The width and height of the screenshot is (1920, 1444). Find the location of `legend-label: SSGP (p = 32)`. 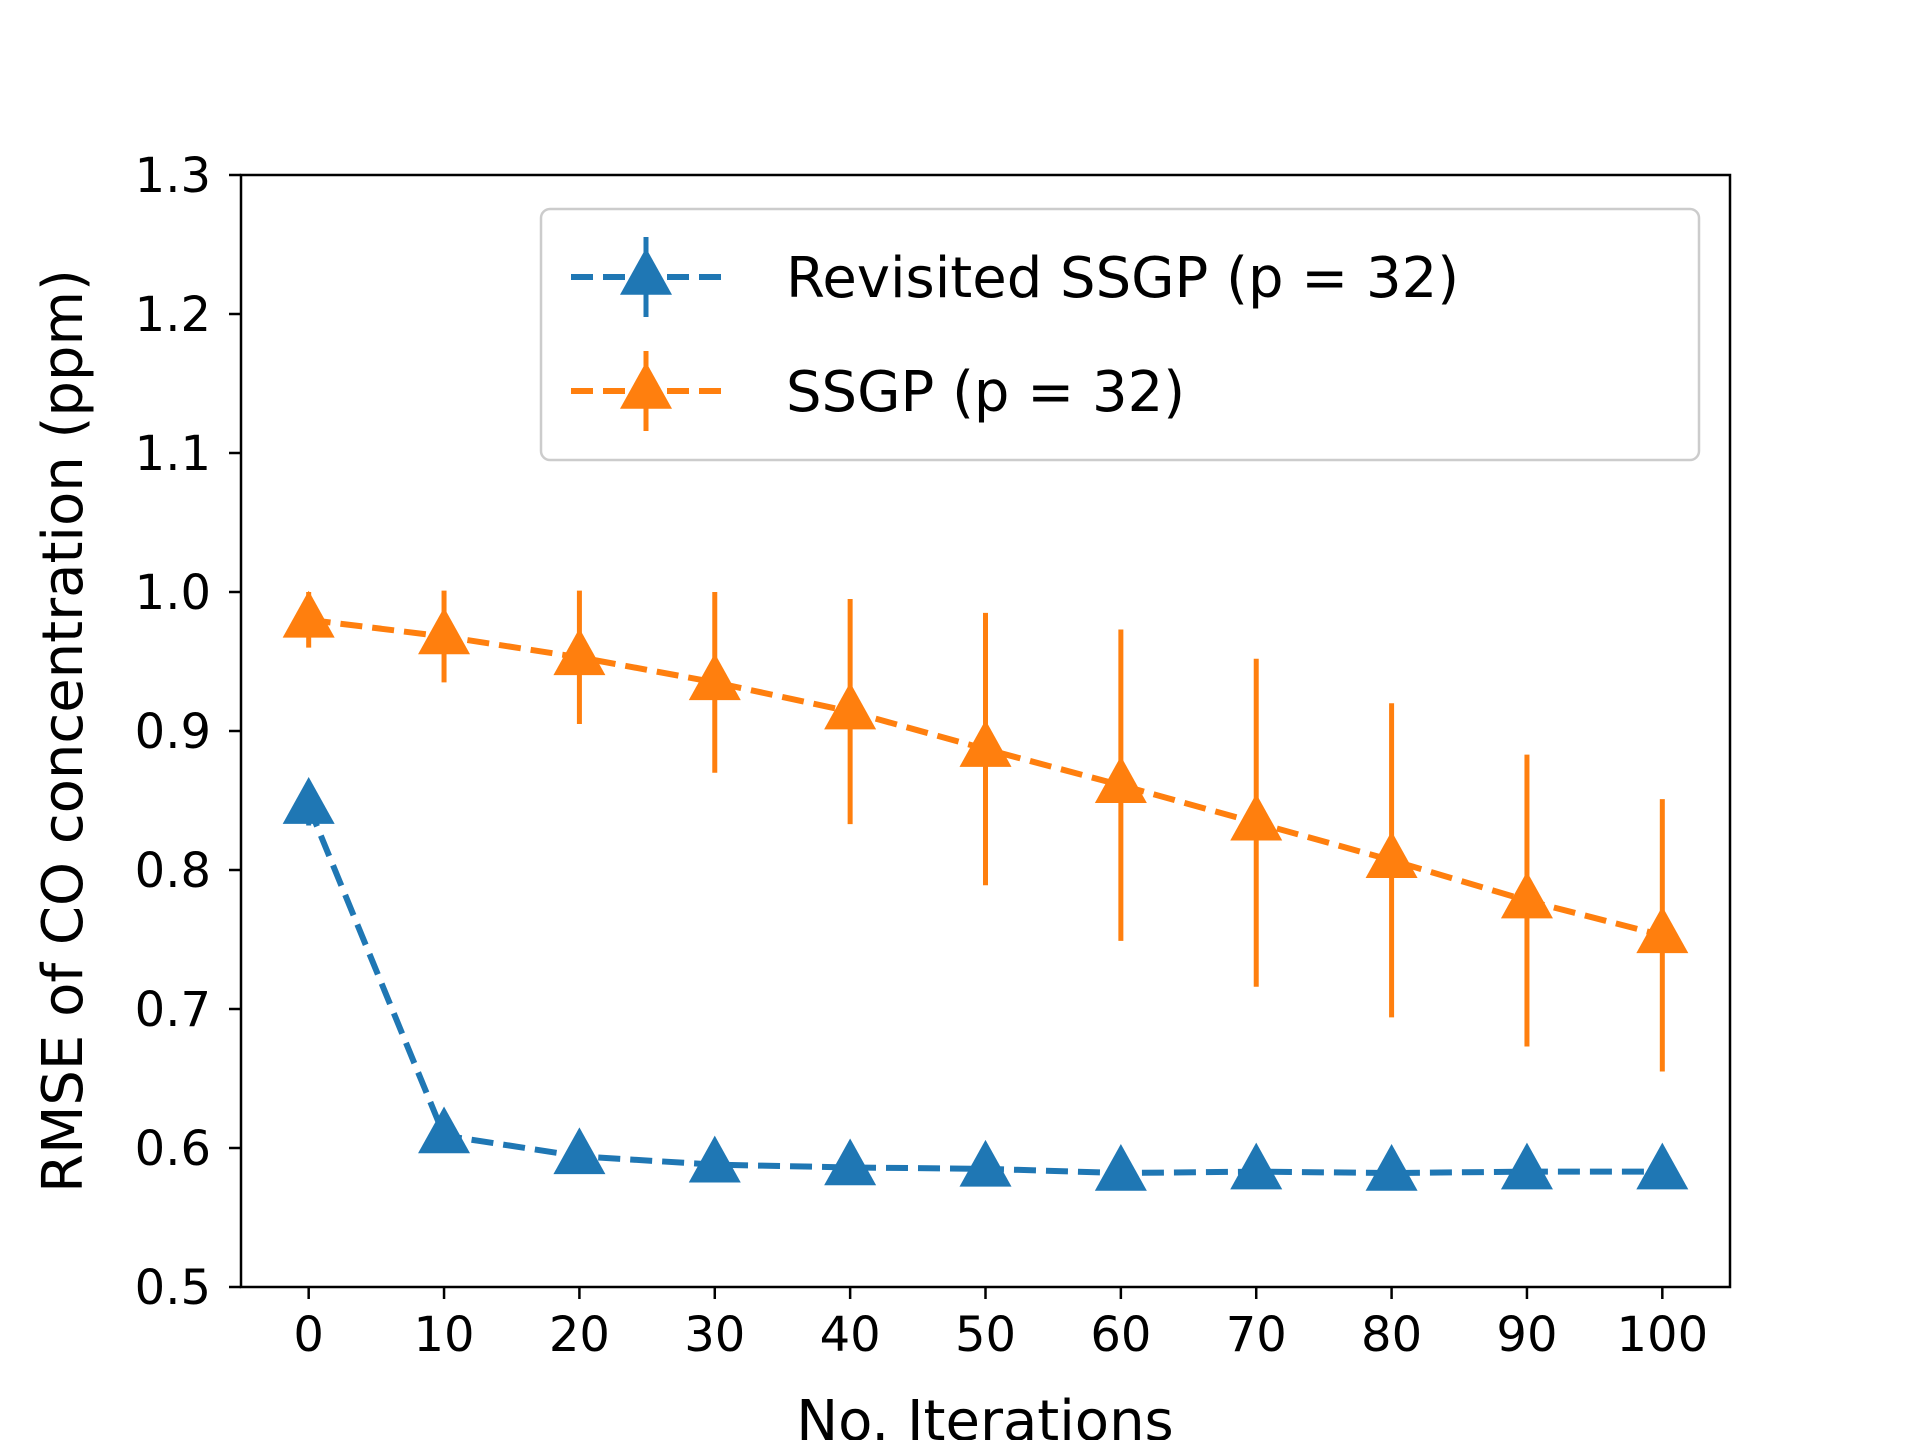

legend-label: SSGP (p = 32) is located at coordinates (985, 392).